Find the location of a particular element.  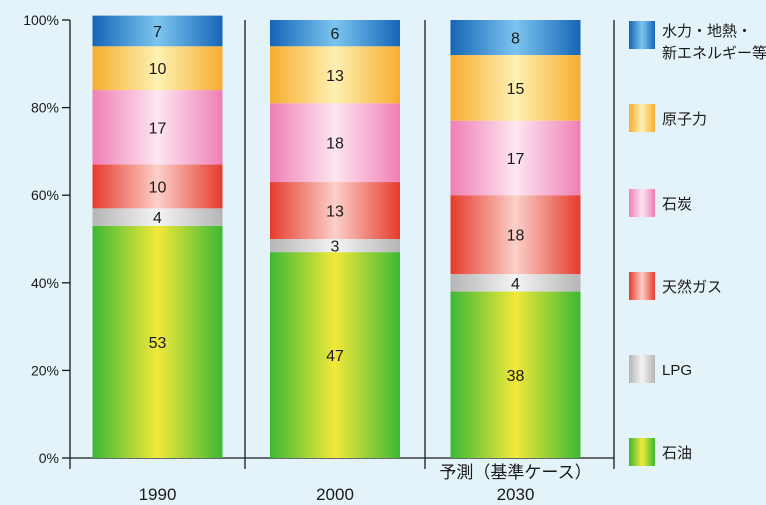

legend-label: 石炭 is located at coordinates (677, 204).